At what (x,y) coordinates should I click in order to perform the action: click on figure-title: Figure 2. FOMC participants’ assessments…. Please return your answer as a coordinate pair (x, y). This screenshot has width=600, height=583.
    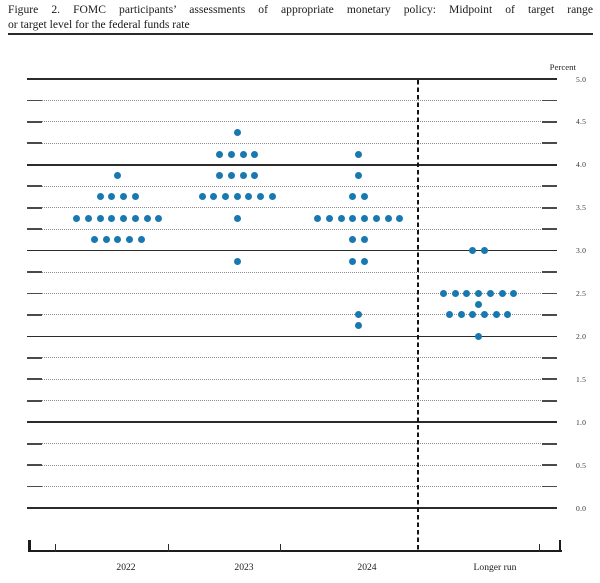
    Looking at the image, I should click on (300, 17).